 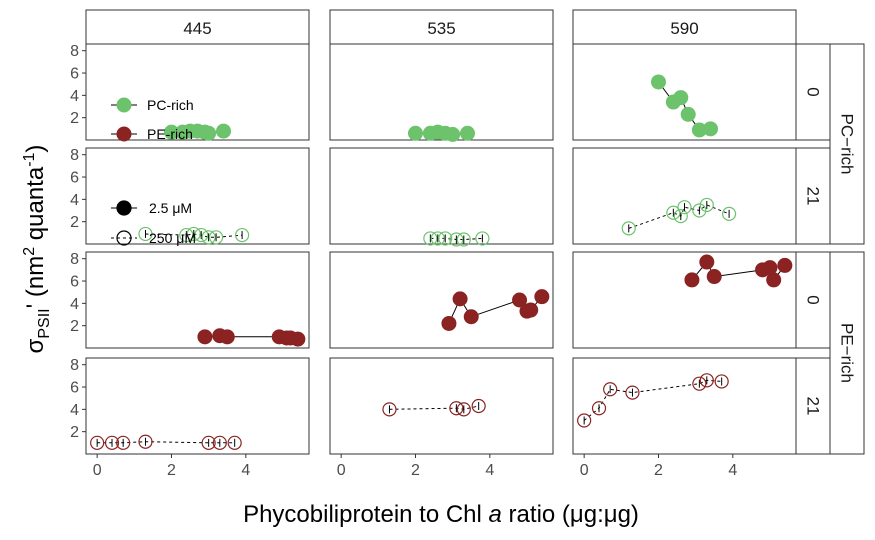 I want to click on column-strip-label: 445, so click(x=197, y=28).